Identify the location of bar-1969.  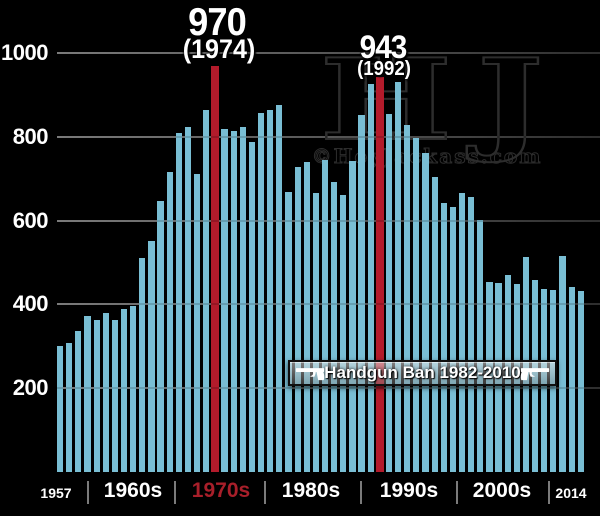
(169, 322).